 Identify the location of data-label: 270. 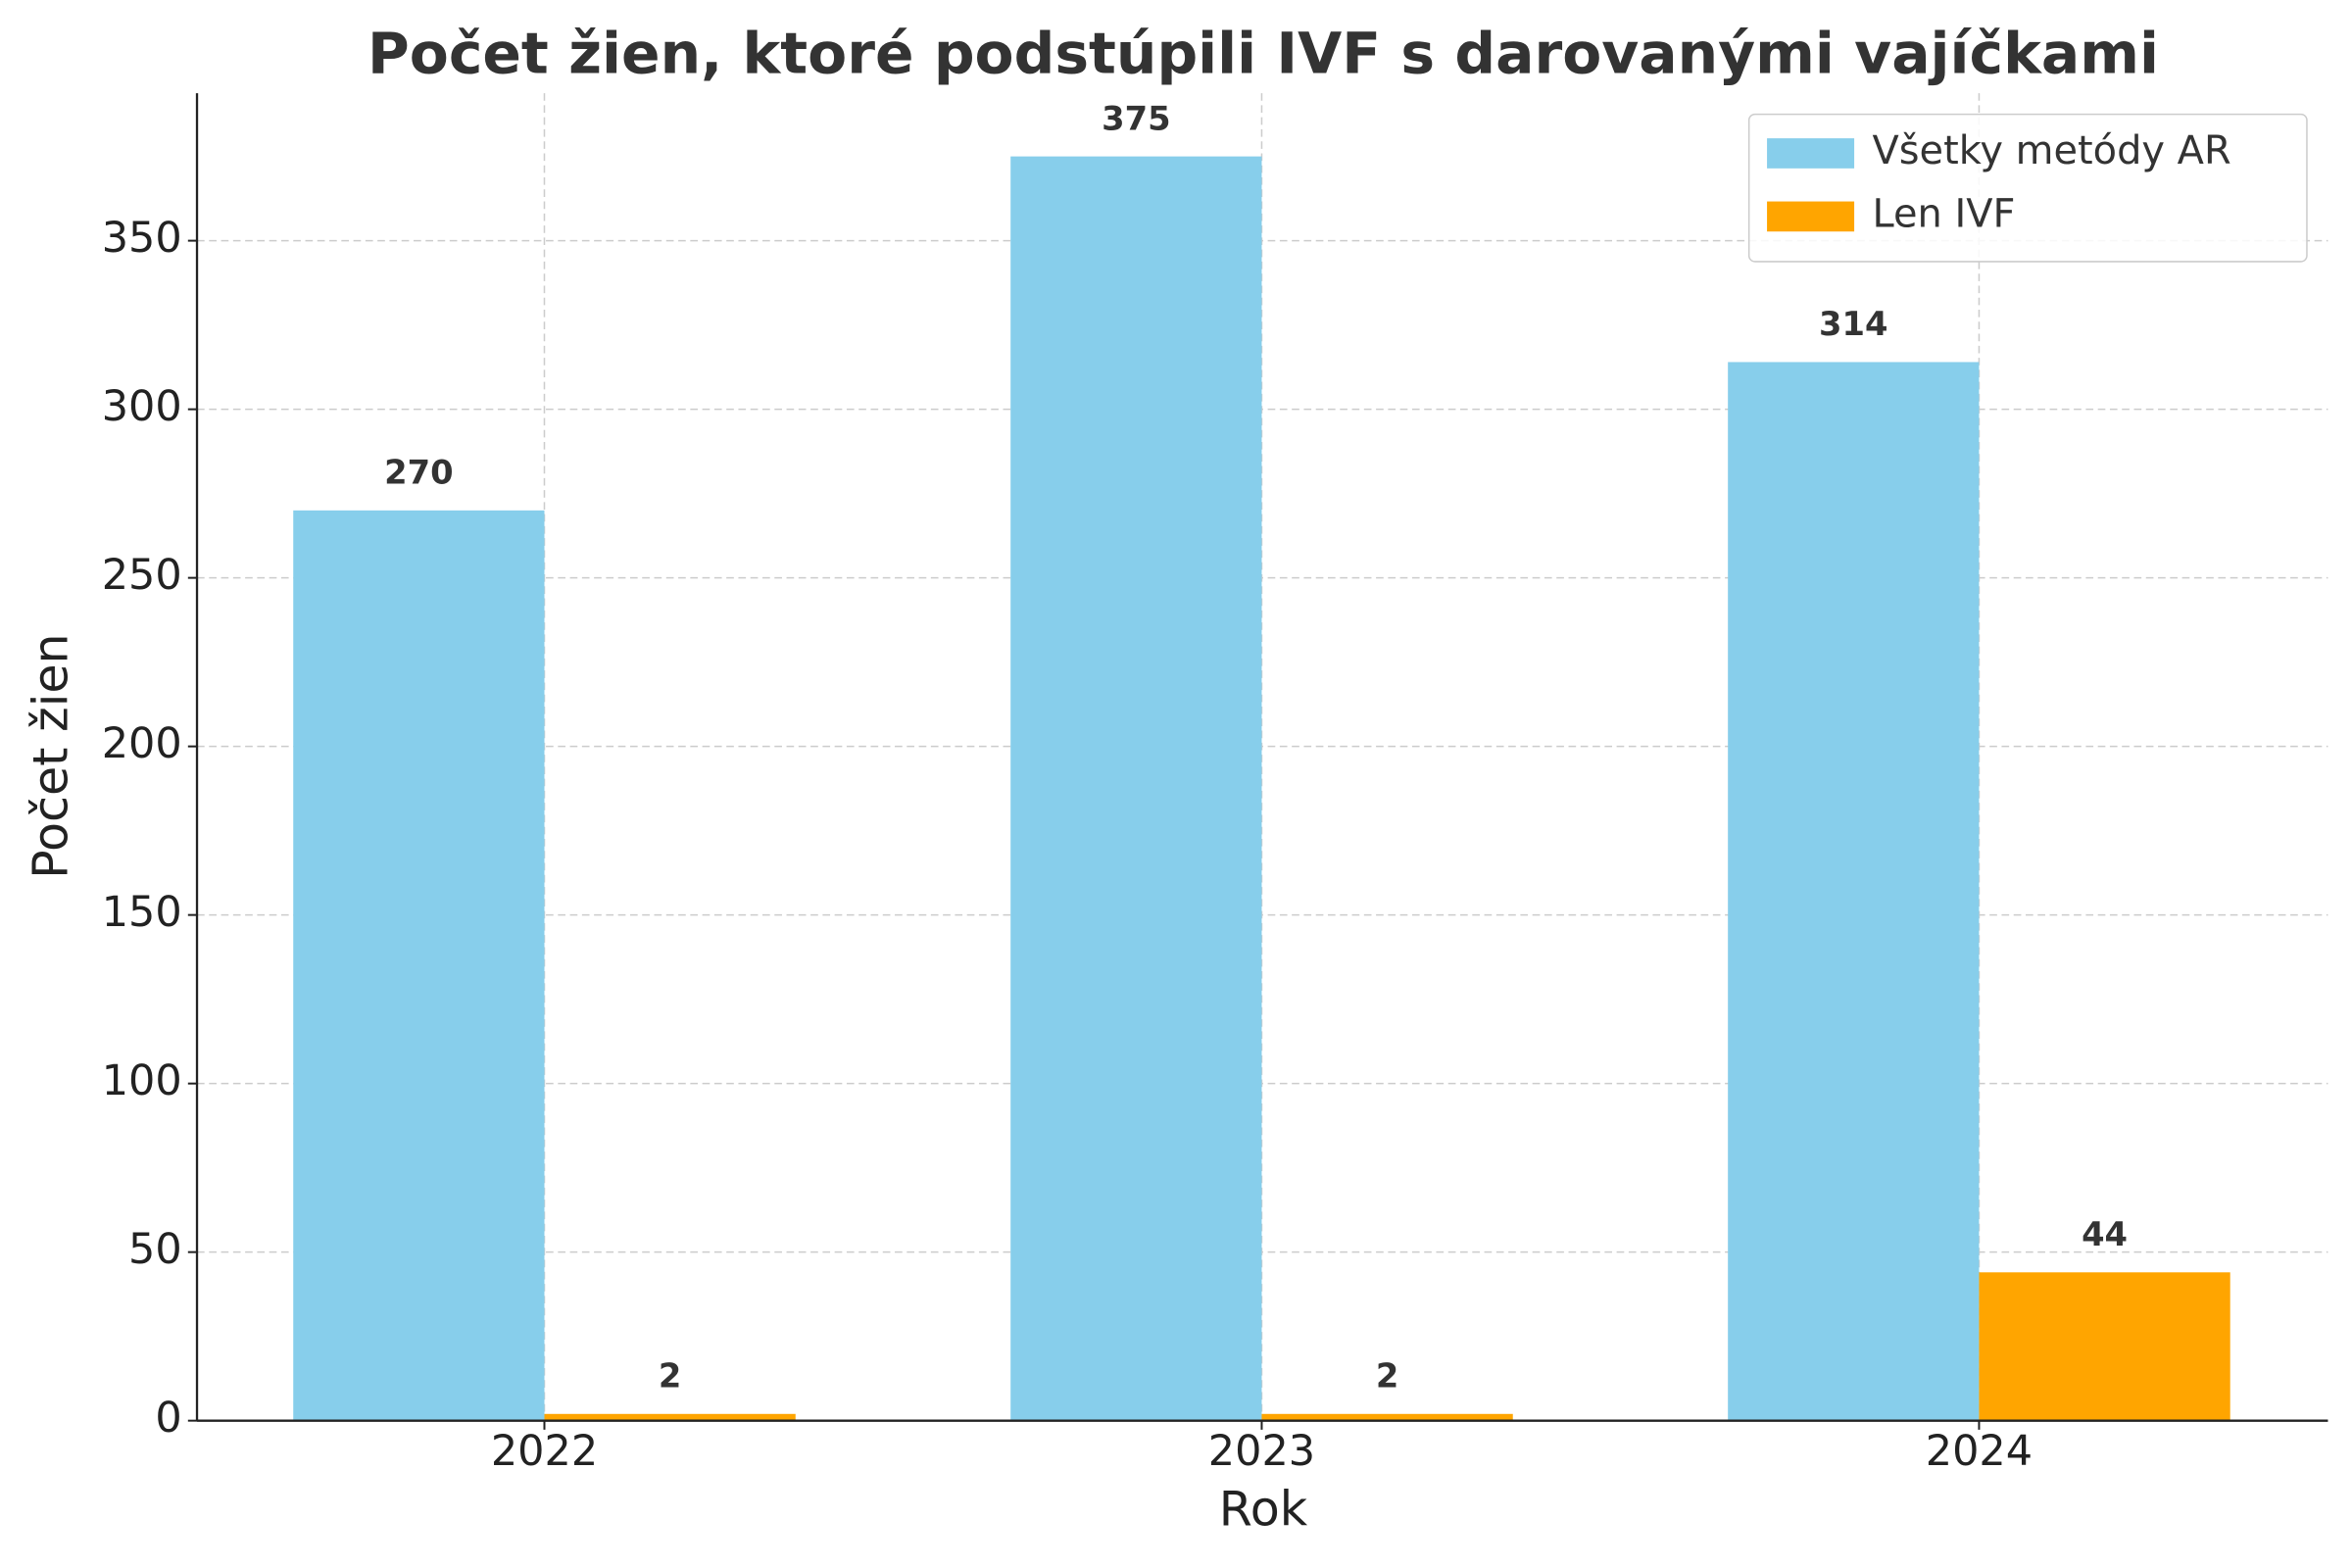
(418, 473).